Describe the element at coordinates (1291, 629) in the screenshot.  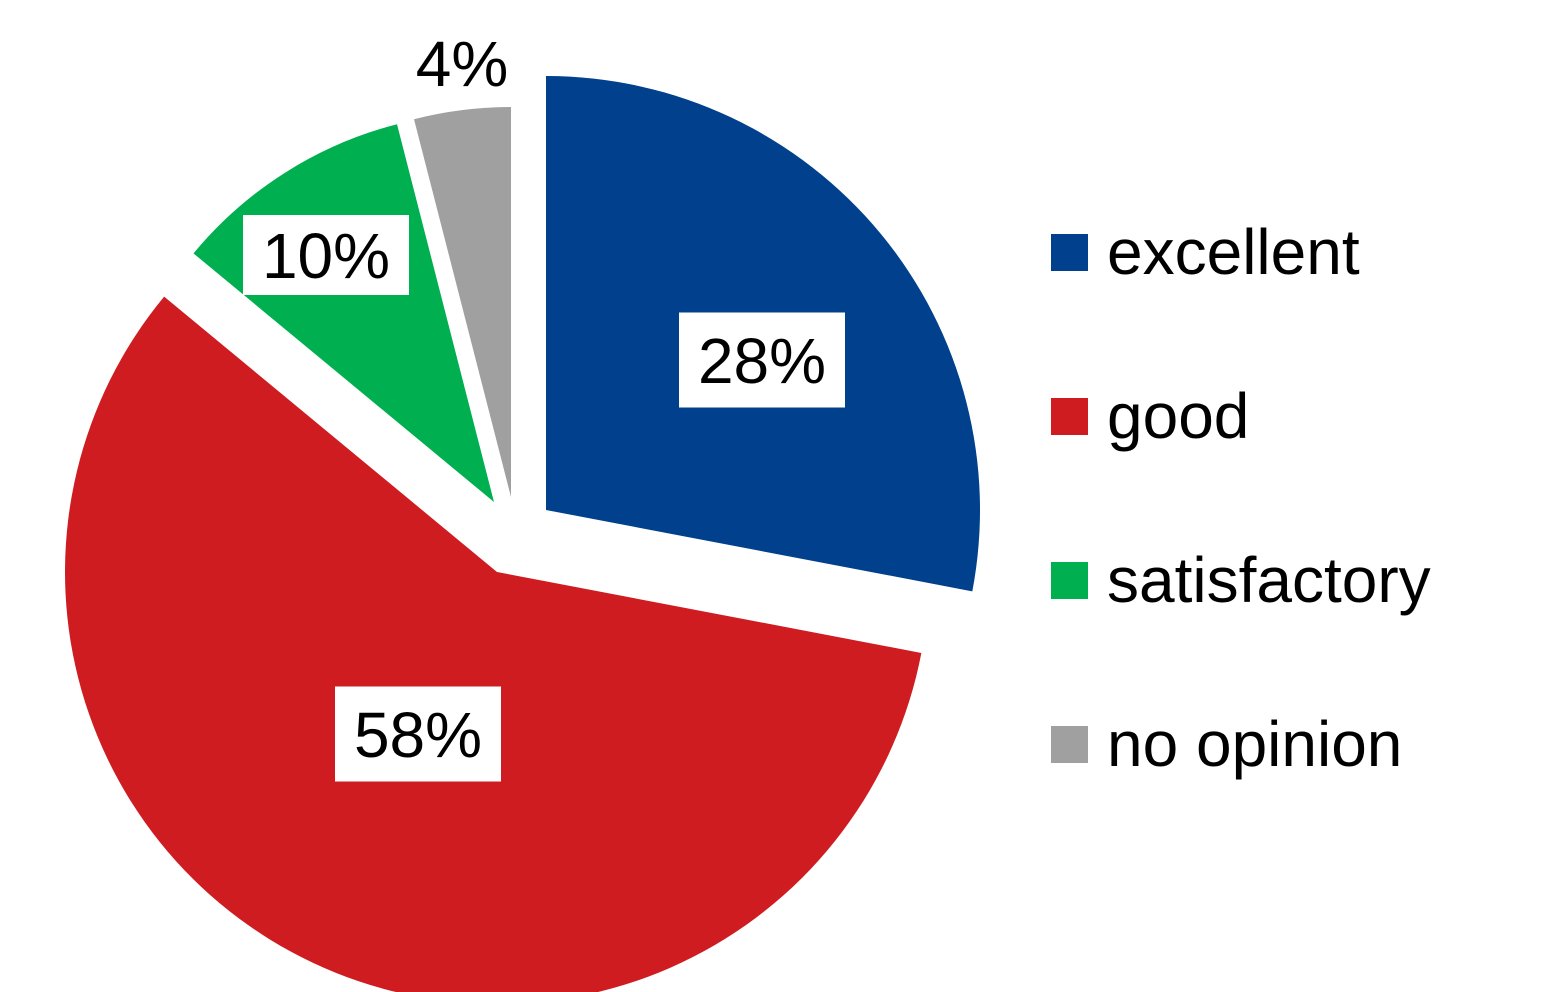
I see `legend-item-satisfactory: satisfactory` at that location.